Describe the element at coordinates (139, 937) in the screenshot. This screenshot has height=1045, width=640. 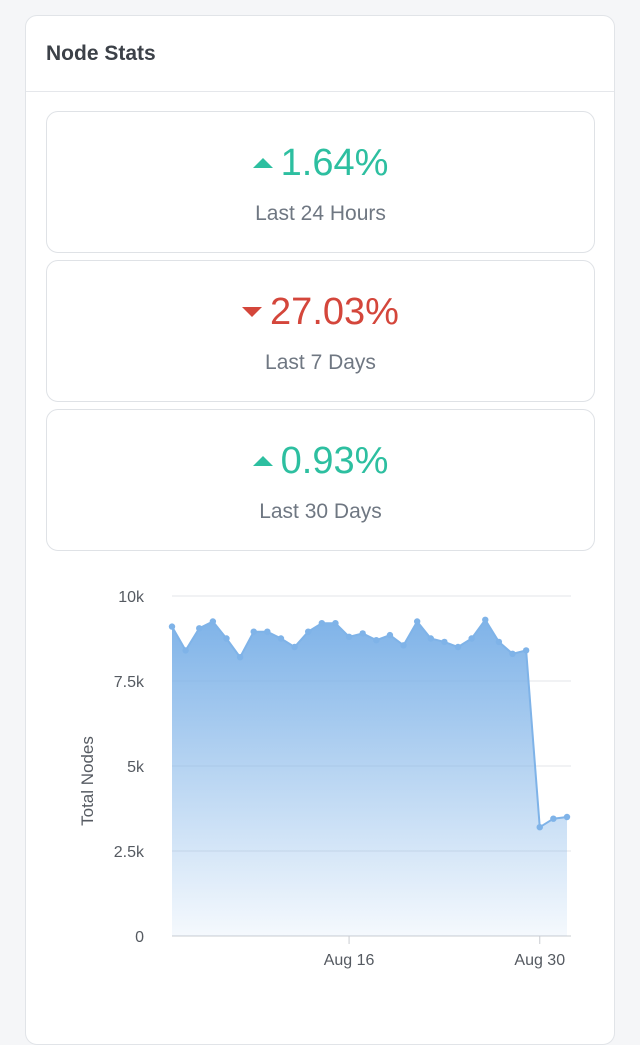
I see `y-tick-label: 0` at that location.